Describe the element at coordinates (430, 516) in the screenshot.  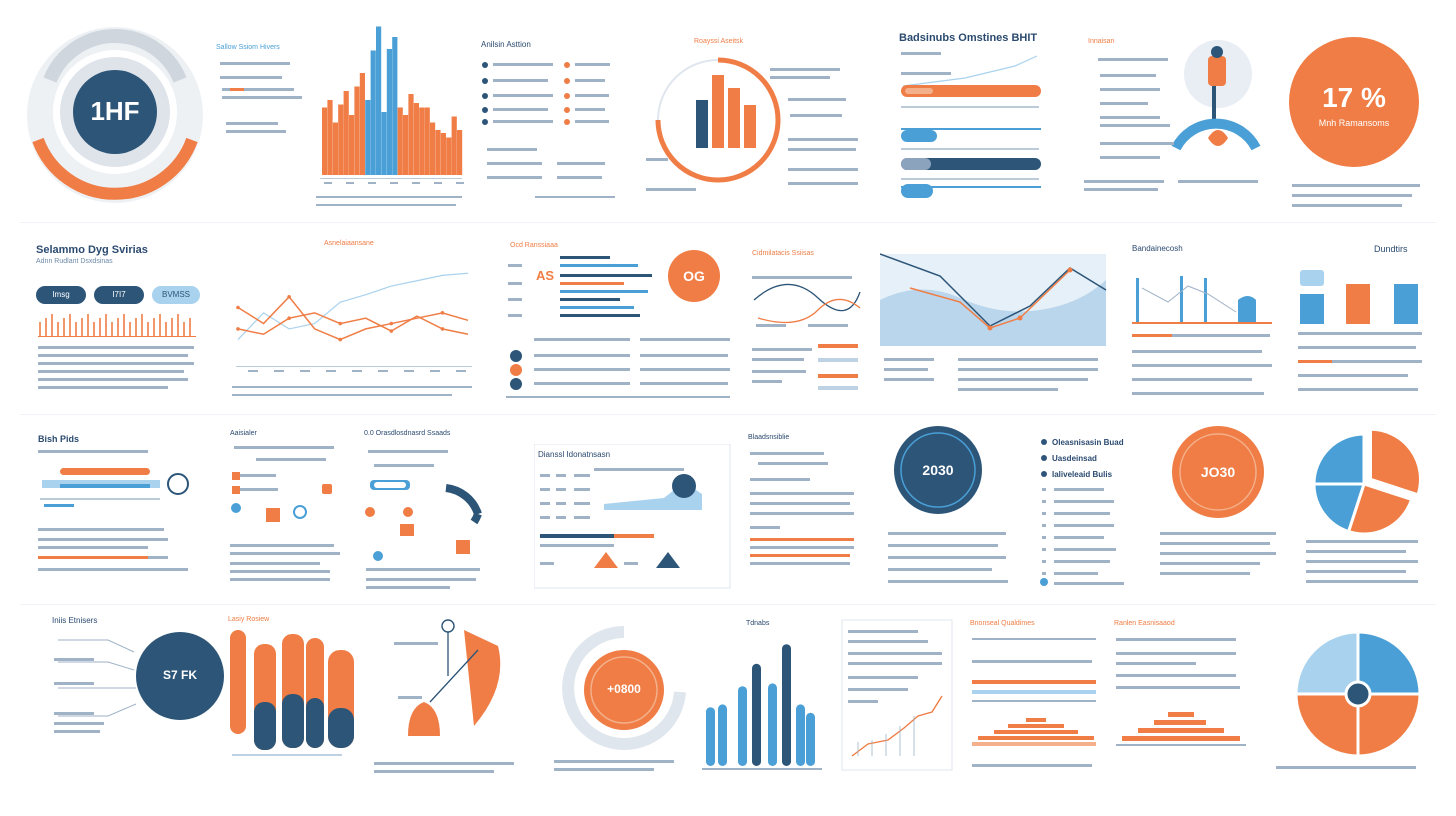
I see `gauge-panel: 0.0 Orasdlosdnasrd Ssaads` at that location.